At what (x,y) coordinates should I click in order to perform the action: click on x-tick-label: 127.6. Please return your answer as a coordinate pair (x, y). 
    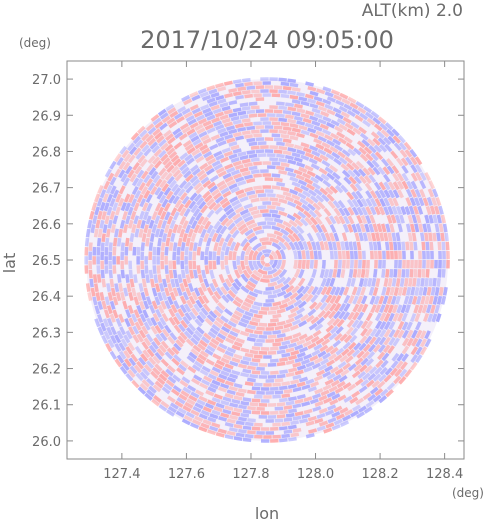
    Looking at the image, I should click on (186, 474).